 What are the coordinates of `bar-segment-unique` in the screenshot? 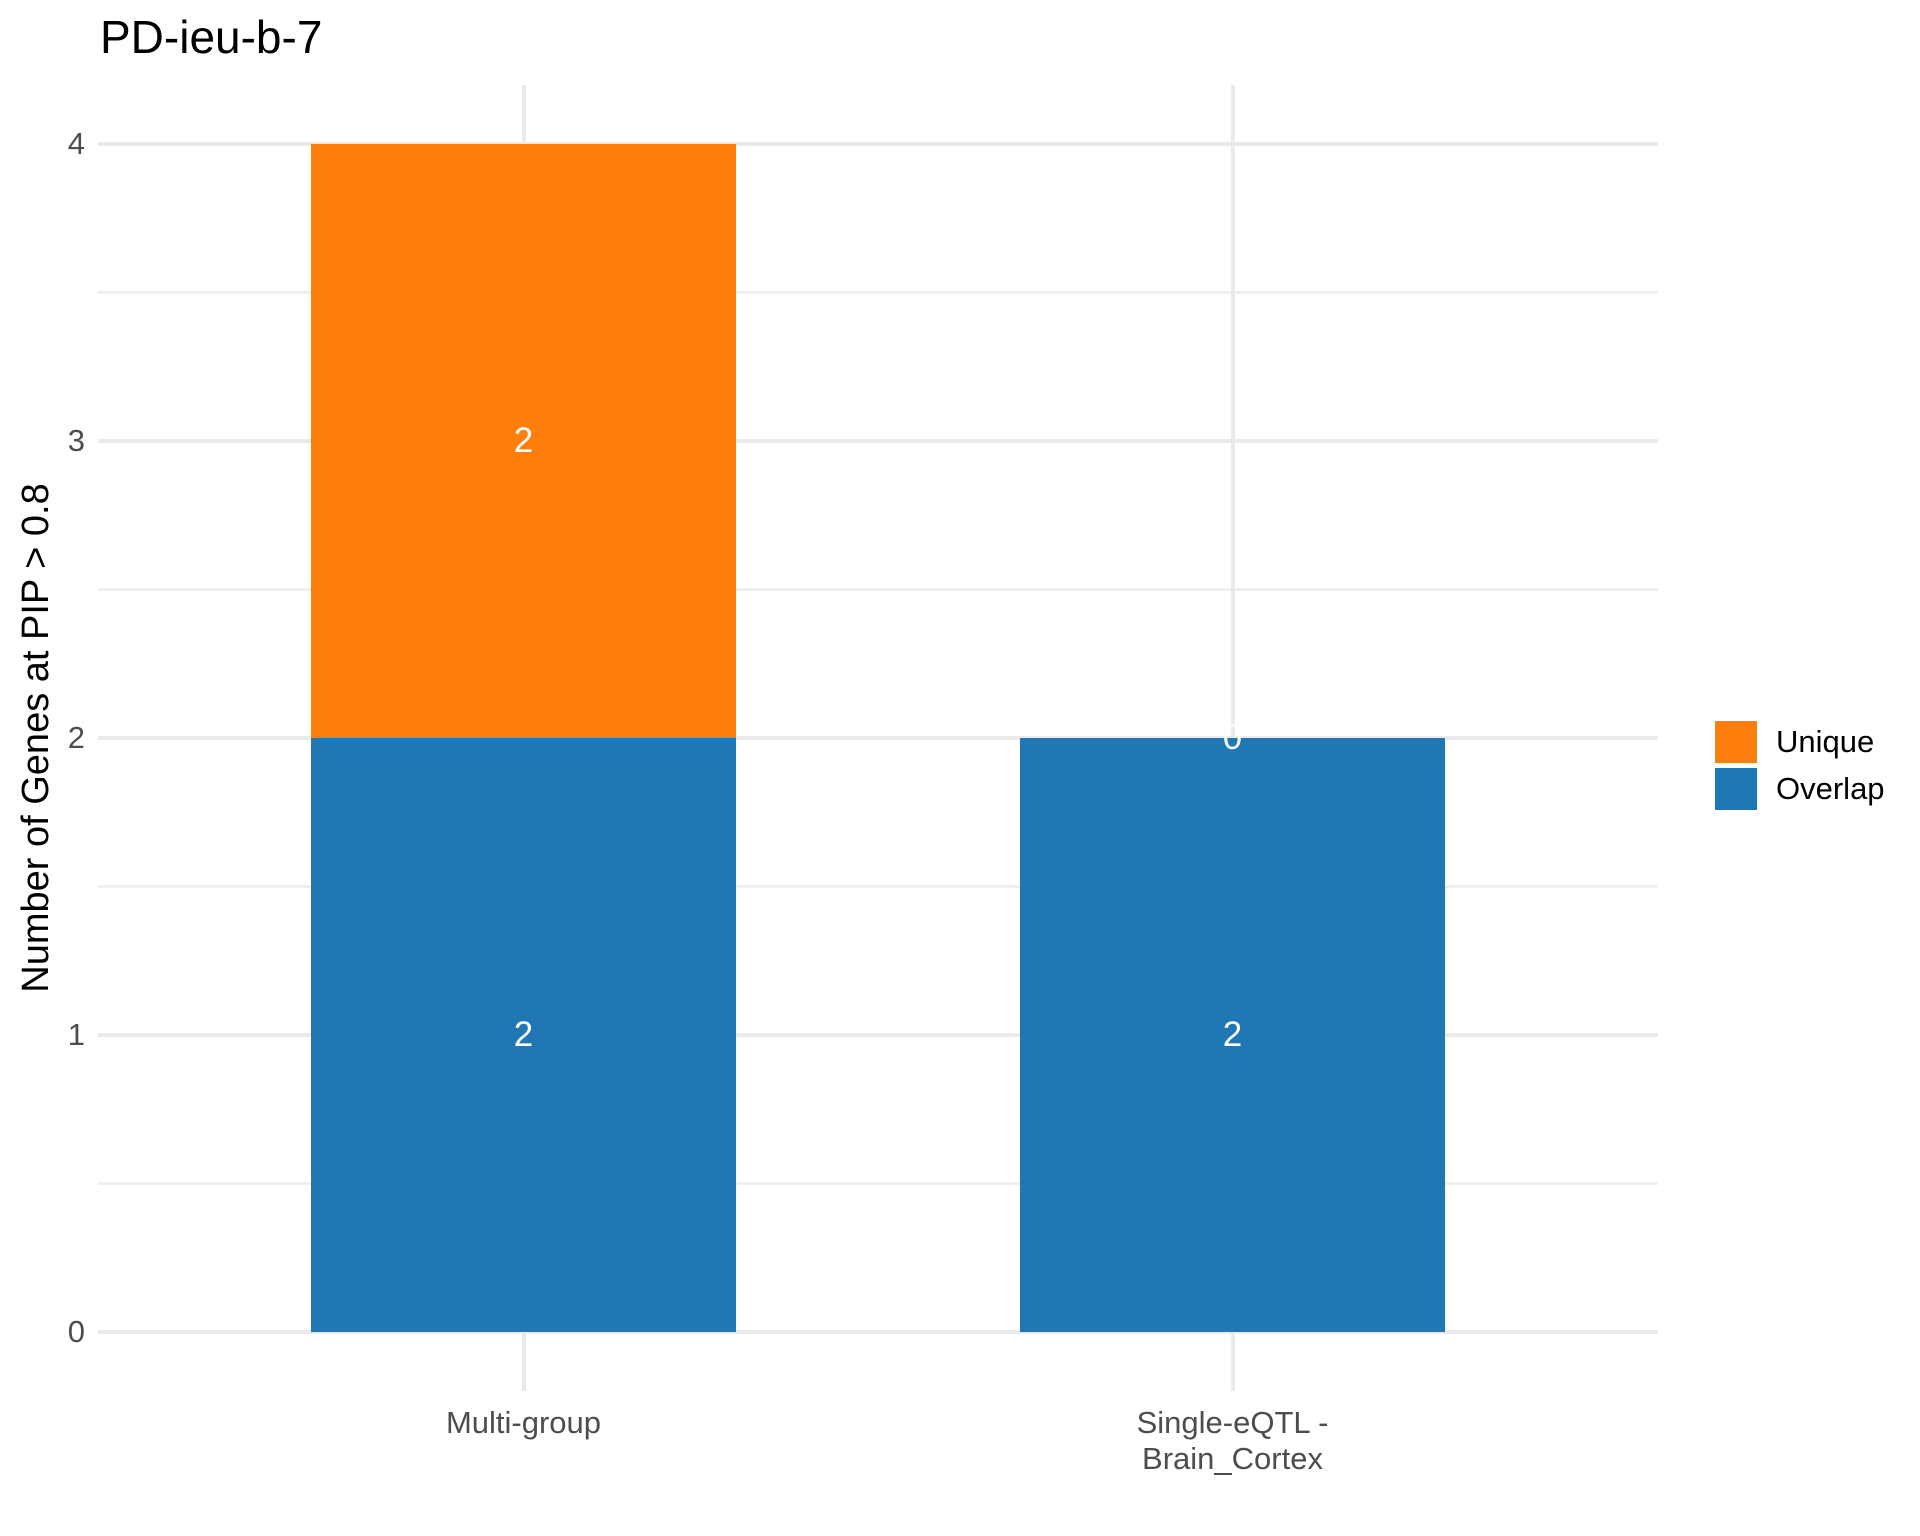 It's located at (523, 441).